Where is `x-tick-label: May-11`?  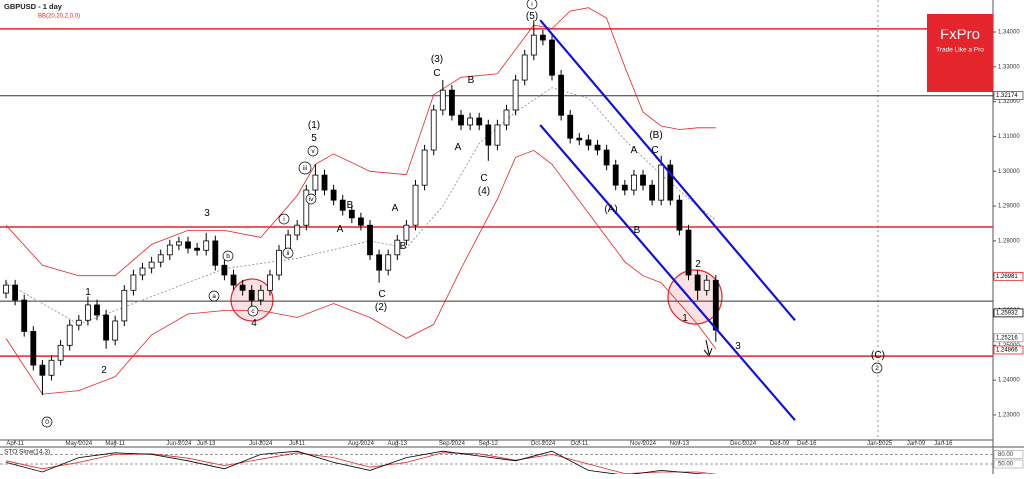 x-tick-label: May-11 is located at coordinates (115, 444).